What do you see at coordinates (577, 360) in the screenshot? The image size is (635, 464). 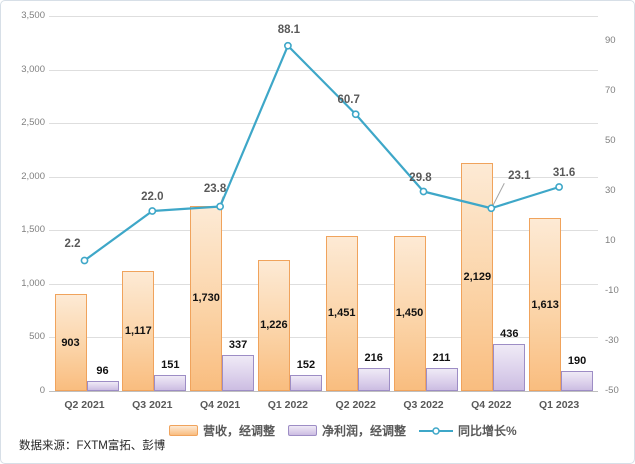 I see `net-profit-bar-label: 190` at bounding box center [577, 360].